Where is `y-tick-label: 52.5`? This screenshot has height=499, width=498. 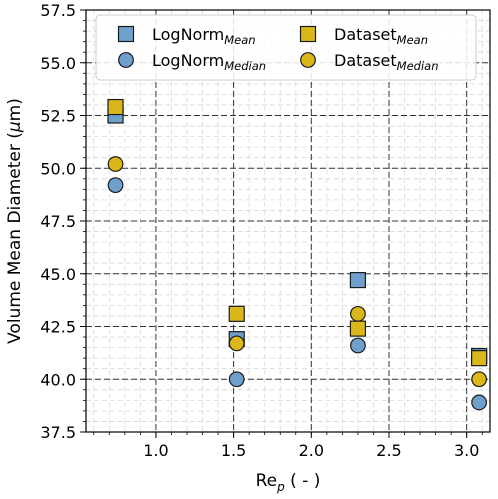
y-tick-label: 52.5 is located at coordinates (58, 116).